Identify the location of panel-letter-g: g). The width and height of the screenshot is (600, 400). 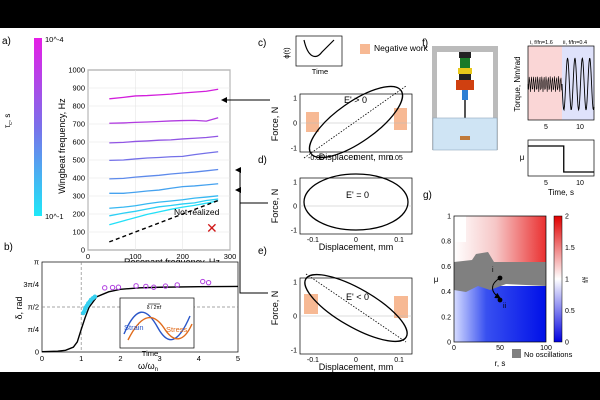
(427, 195).